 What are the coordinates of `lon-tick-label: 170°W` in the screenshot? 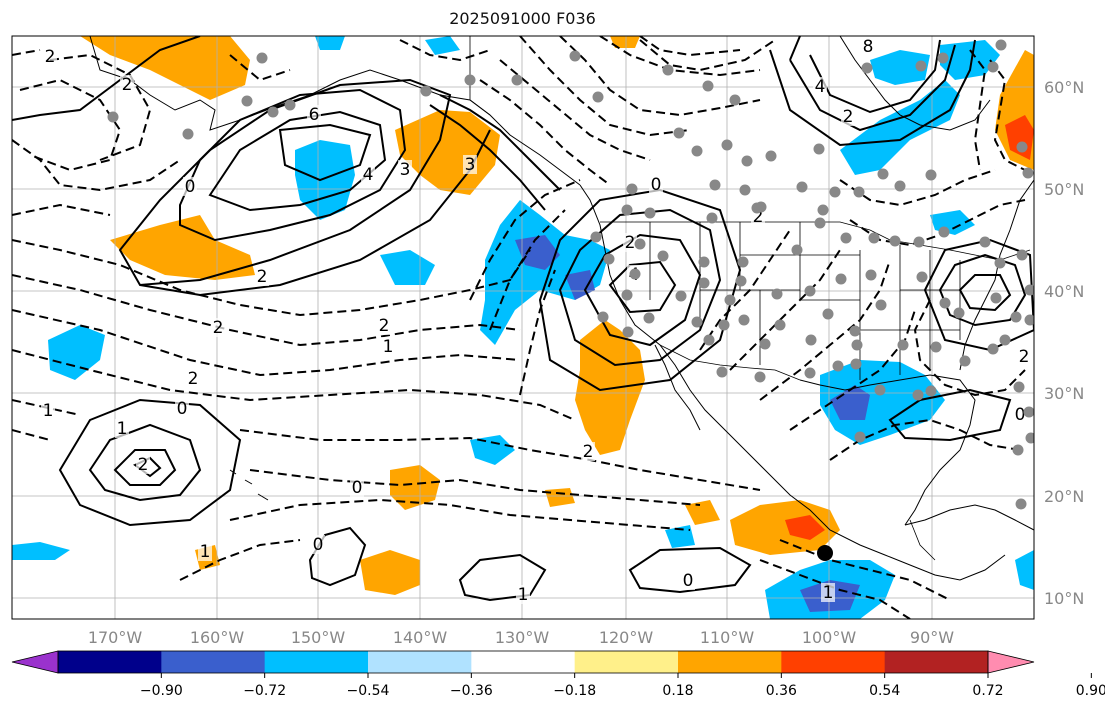 It's located at (115, 637).